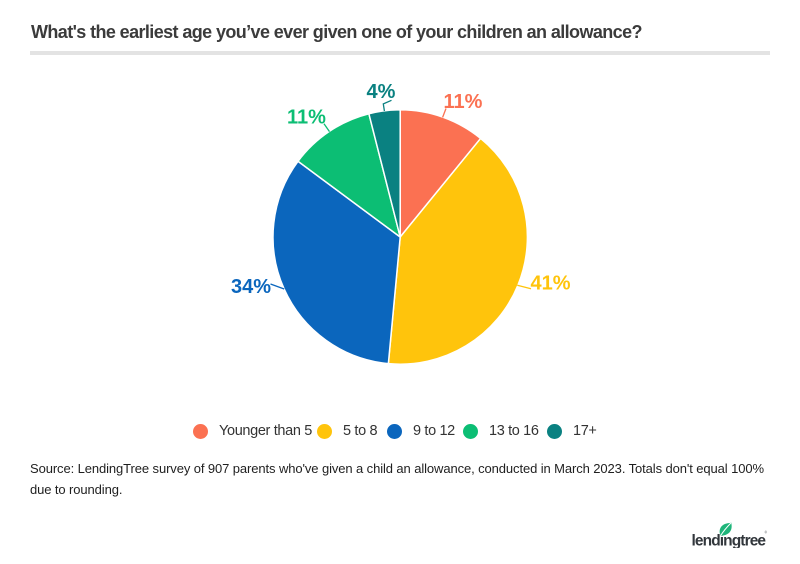 The width and height of the screenshot is (800, 564). Describe the element at coordinates (251, 287) in the screenshot. I see `svg-text: 34%` at that location.